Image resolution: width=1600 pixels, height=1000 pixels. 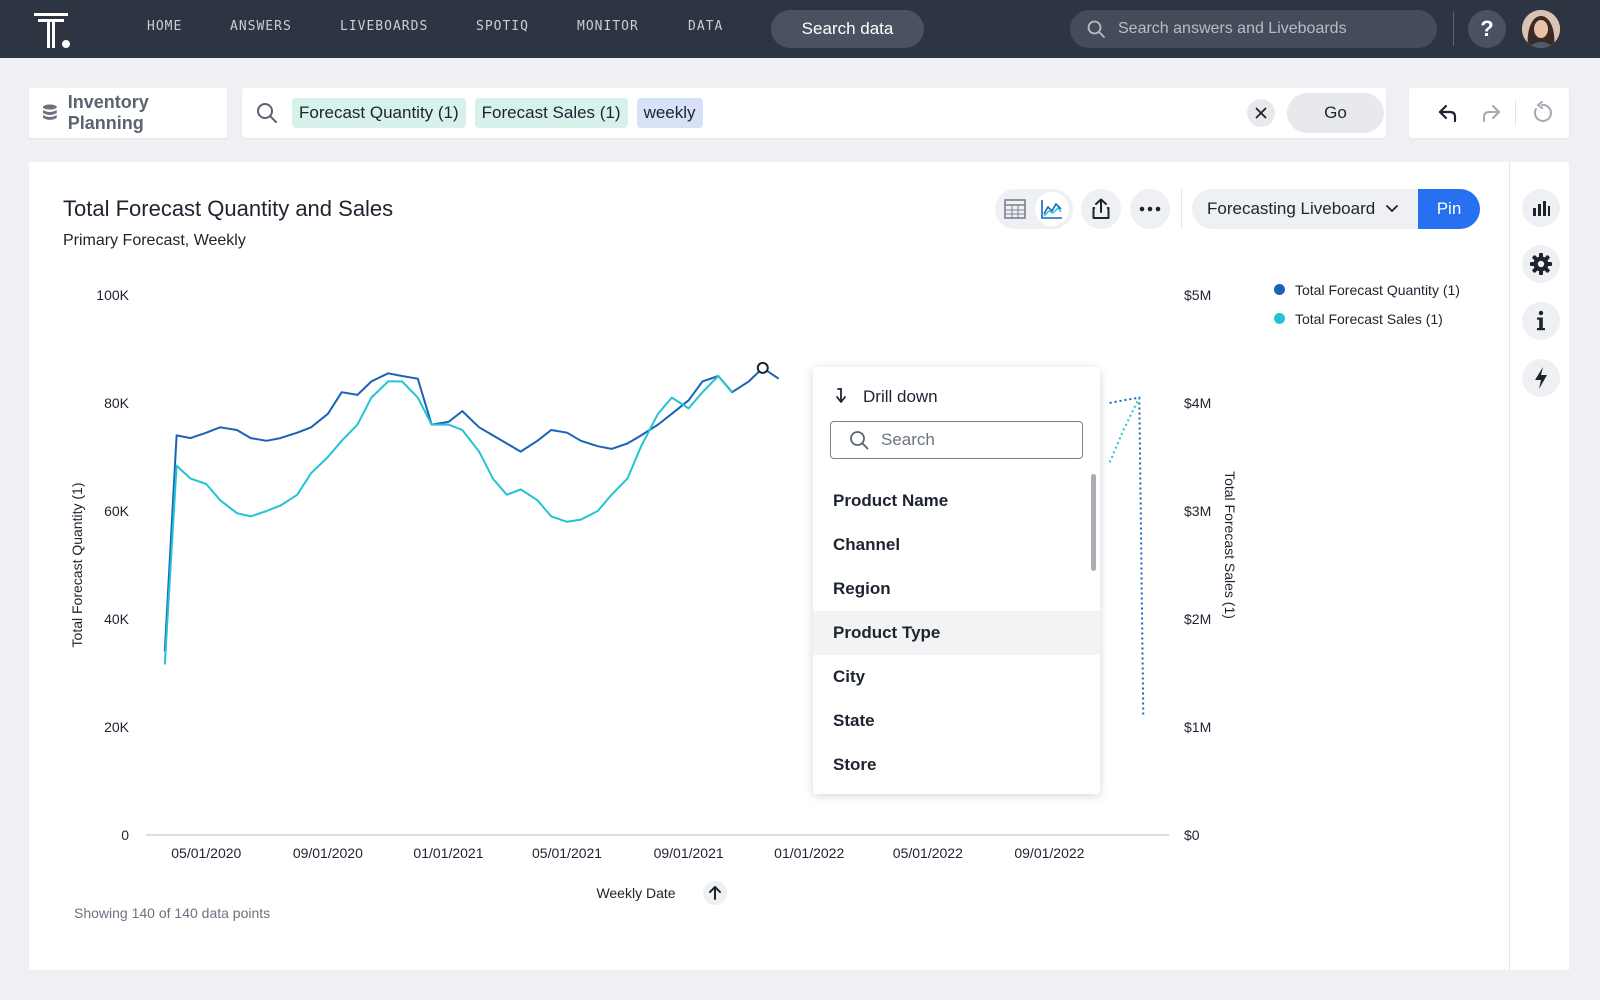 I want to click on y2-tick-label: $1M, so click(x=1197, y=727).